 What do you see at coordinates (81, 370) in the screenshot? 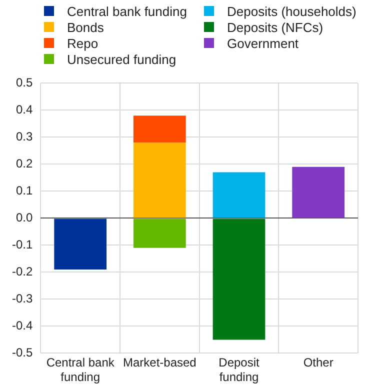
I see `x-tick-label: Central bank funding` at bounding box center [81, 370].